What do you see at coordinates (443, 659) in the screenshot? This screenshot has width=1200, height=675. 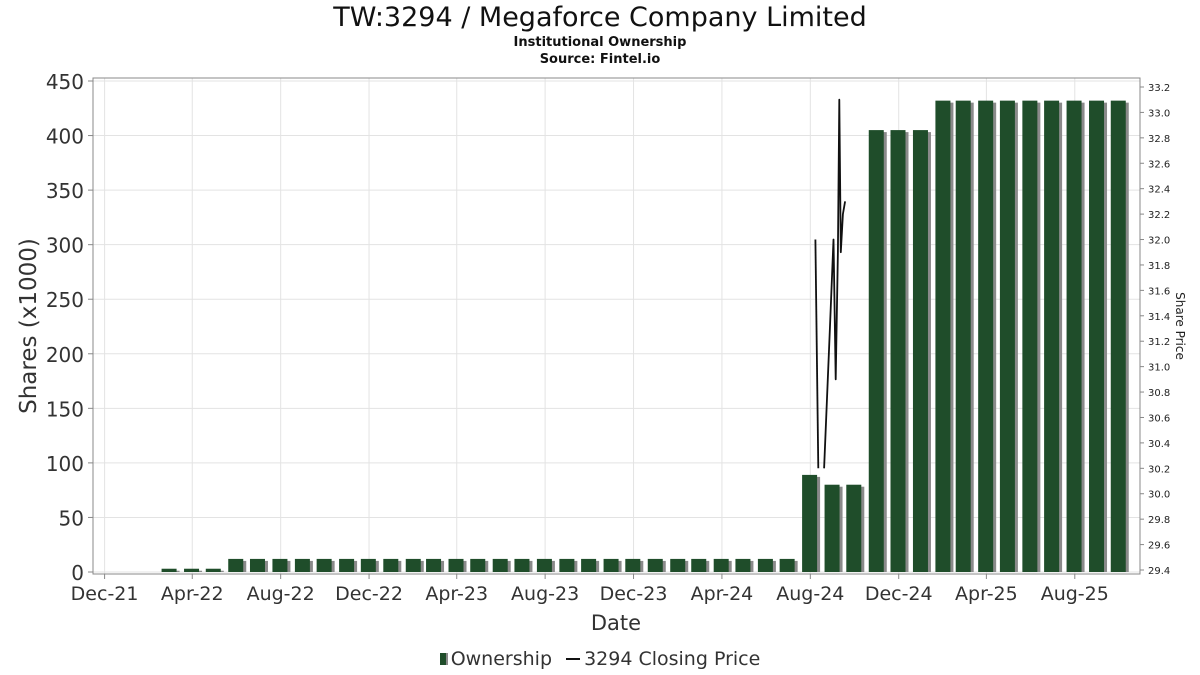 I see `legend-ownership-swatch` at bounding box center [443, 659].